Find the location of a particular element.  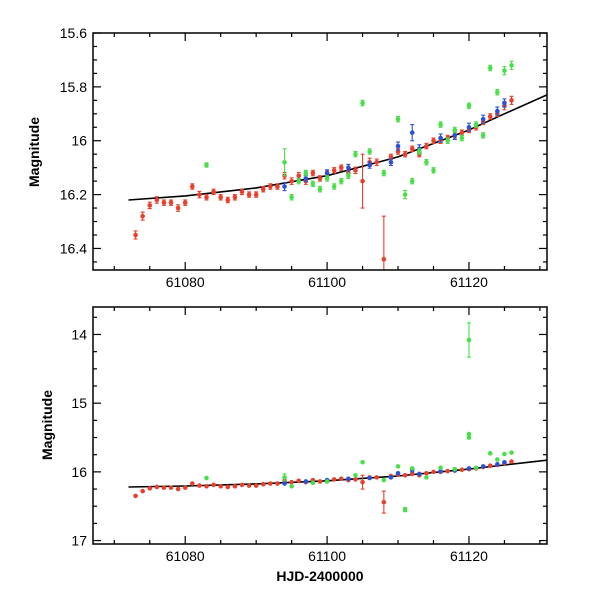

y-tick-label: 15.8 is located at coordinates (73, 87).